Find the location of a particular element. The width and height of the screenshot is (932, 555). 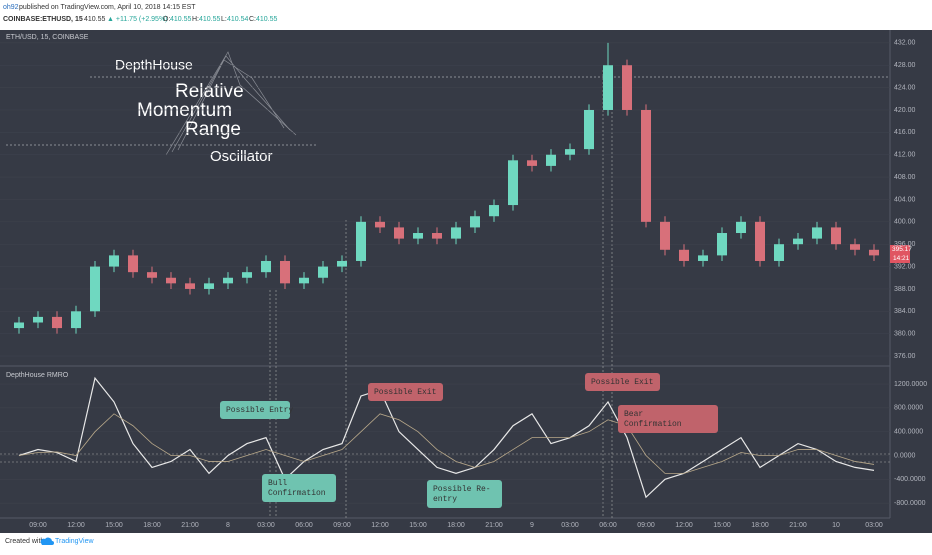

y-tick-label: 0.0000 is located at coordinates (905, 455).